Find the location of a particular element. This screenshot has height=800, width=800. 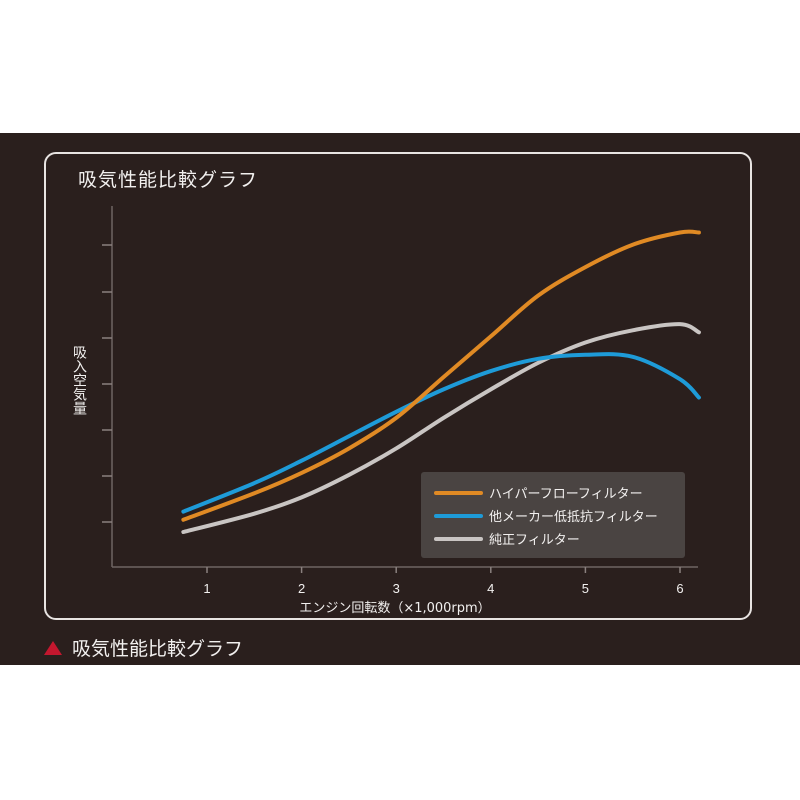

x-tick-label: 2 is located at coordinates (301, 588).